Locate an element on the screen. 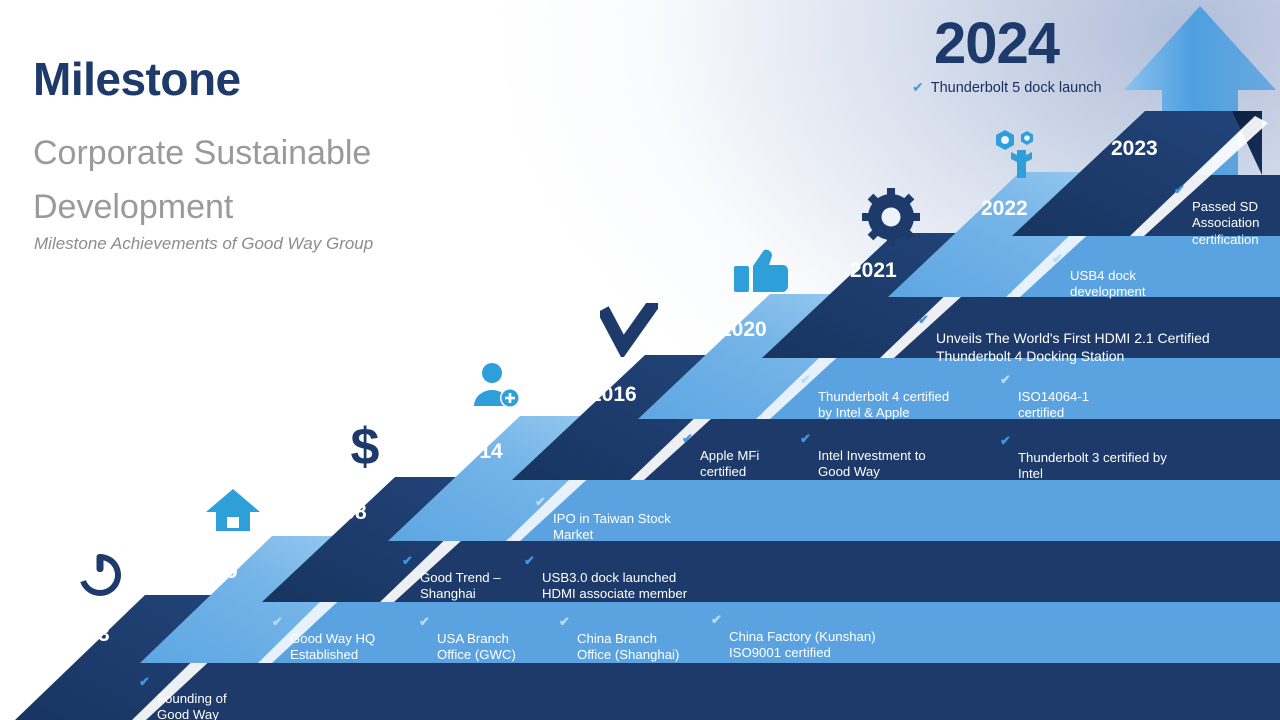 The width and height of the screenshot is (1280, 720). milestone-item: ✔ Good Trend – Shanghai is located at coordinates (451, 578).